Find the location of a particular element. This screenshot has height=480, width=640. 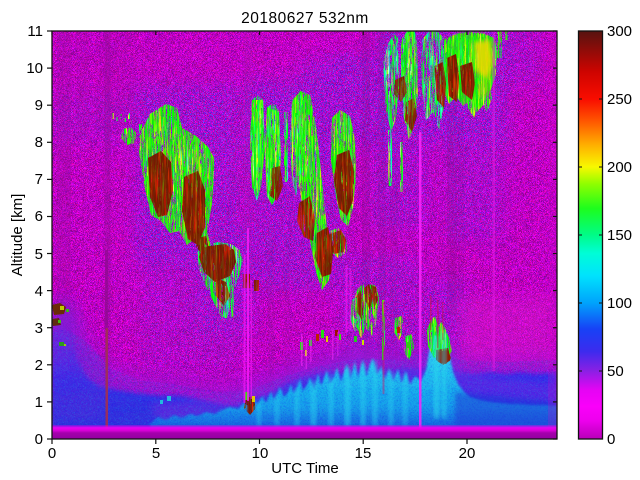

svg-text: 4 is located at coordinates (39, 291).